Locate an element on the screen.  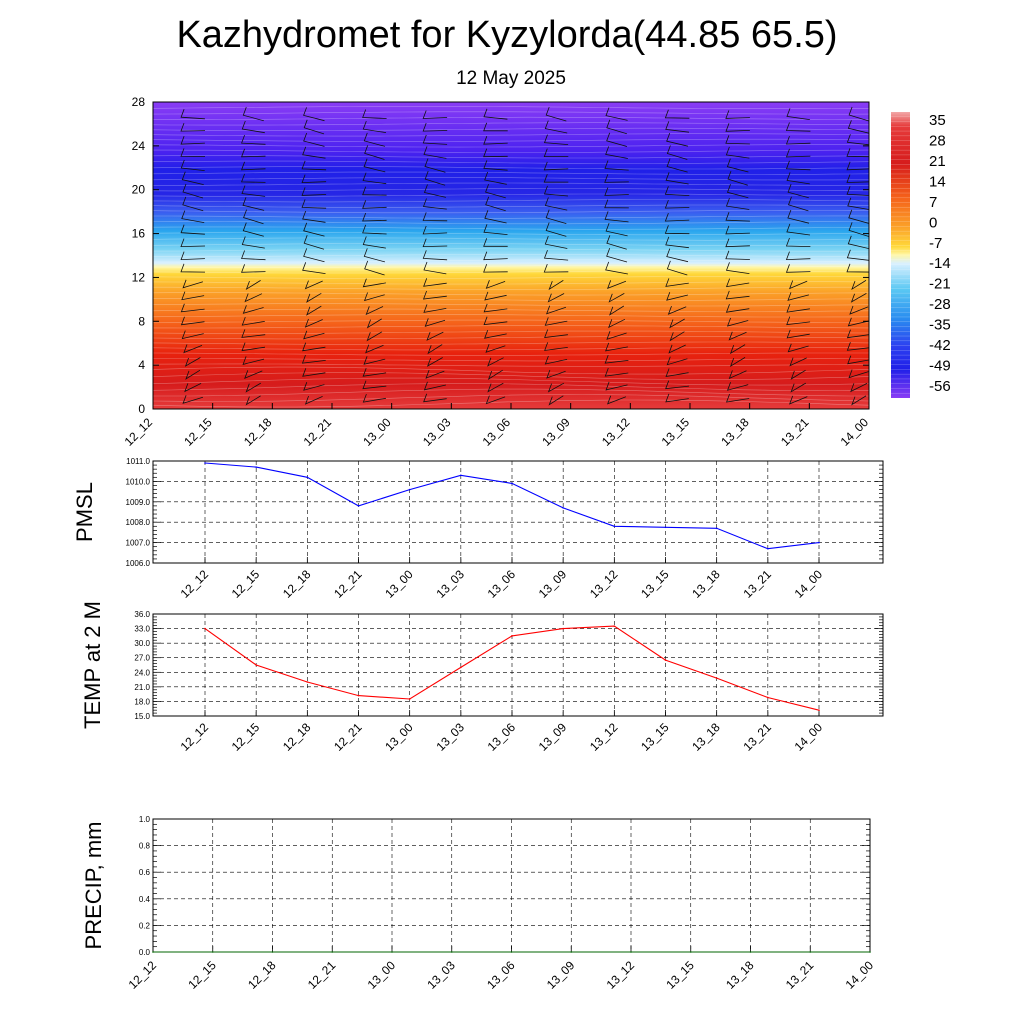
x-tick-label: 12_15 is located at coordinates (246, 737).